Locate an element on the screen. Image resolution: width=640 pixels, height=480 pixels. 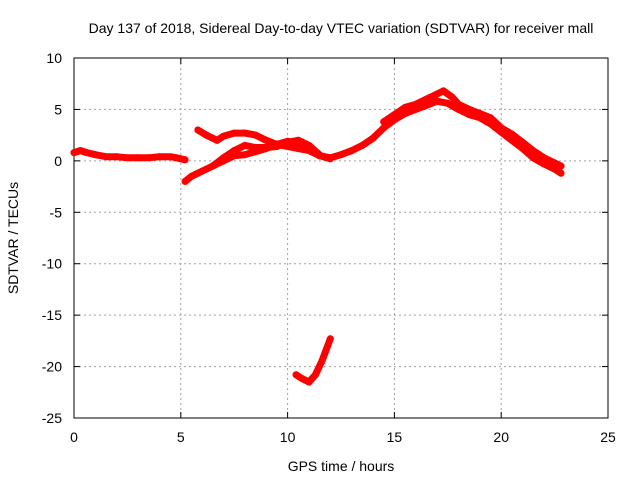
x-tick-label: 5 is located at coordinates (181, 437).